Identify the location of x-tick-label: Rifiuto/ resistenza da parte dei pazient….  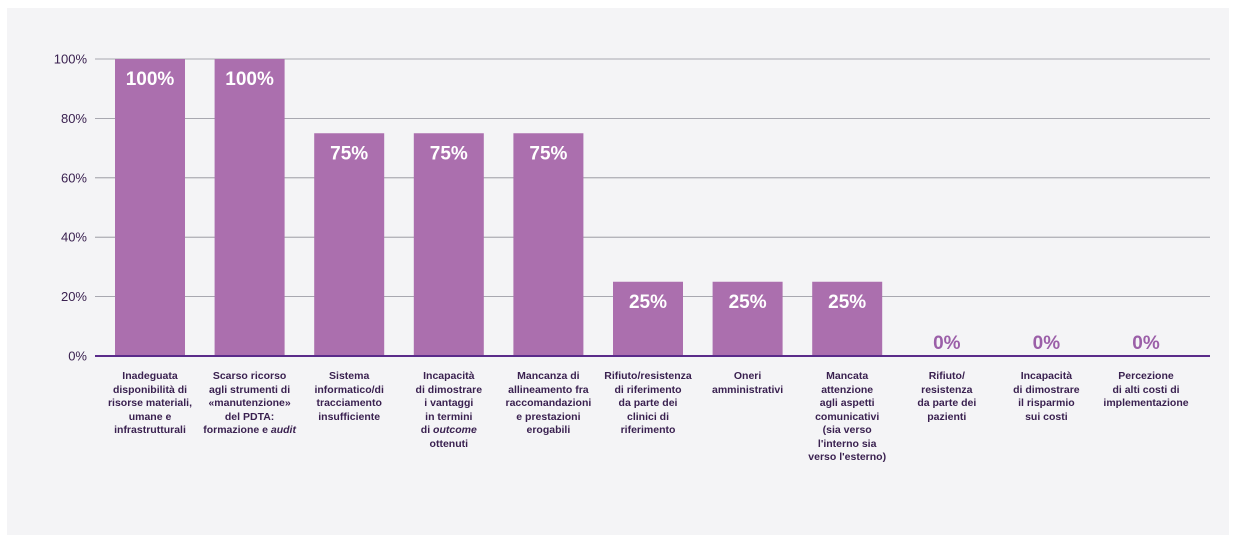
(947, 396).